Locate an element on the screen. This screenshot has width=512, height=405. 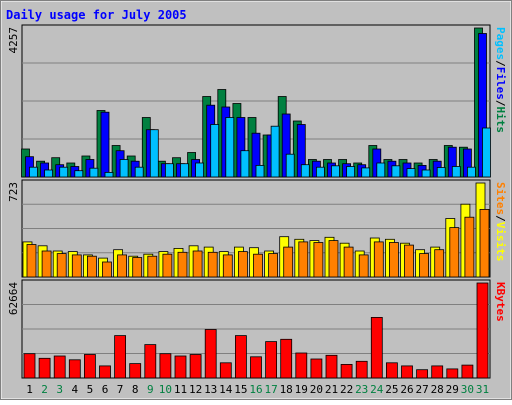
x-tick-label-day-22: 22 is located at coordinates (346, 389).